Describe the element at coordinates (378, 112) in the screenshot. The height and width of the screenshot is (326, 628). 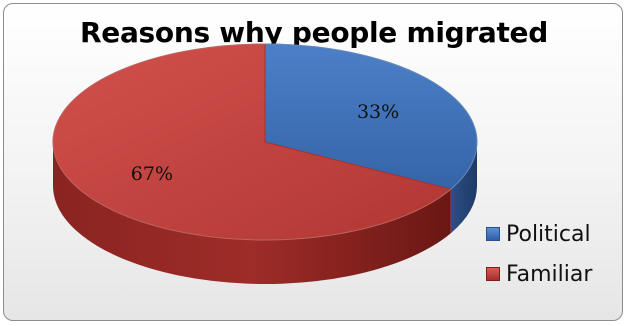
I see `data-label-political: 33%` at that location.